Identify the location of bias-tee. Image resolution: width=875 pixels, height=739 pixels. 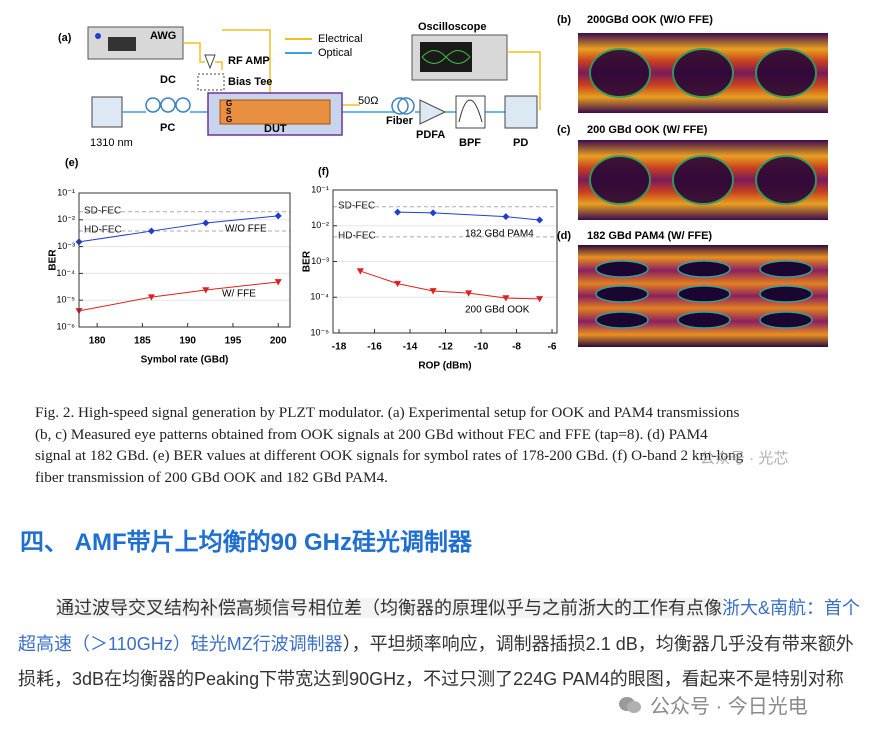
(211, 82).